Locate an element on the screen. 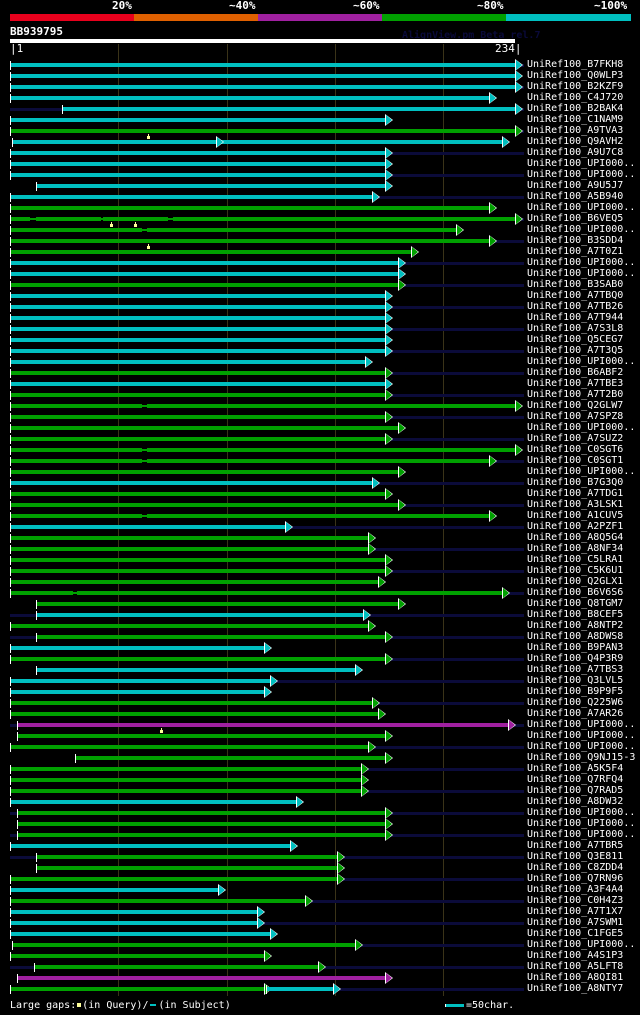 The width and height of the screenshot is (640, 1015). hit-label: UniRef100_A7S3L8 is located at coordinates (575, 328).